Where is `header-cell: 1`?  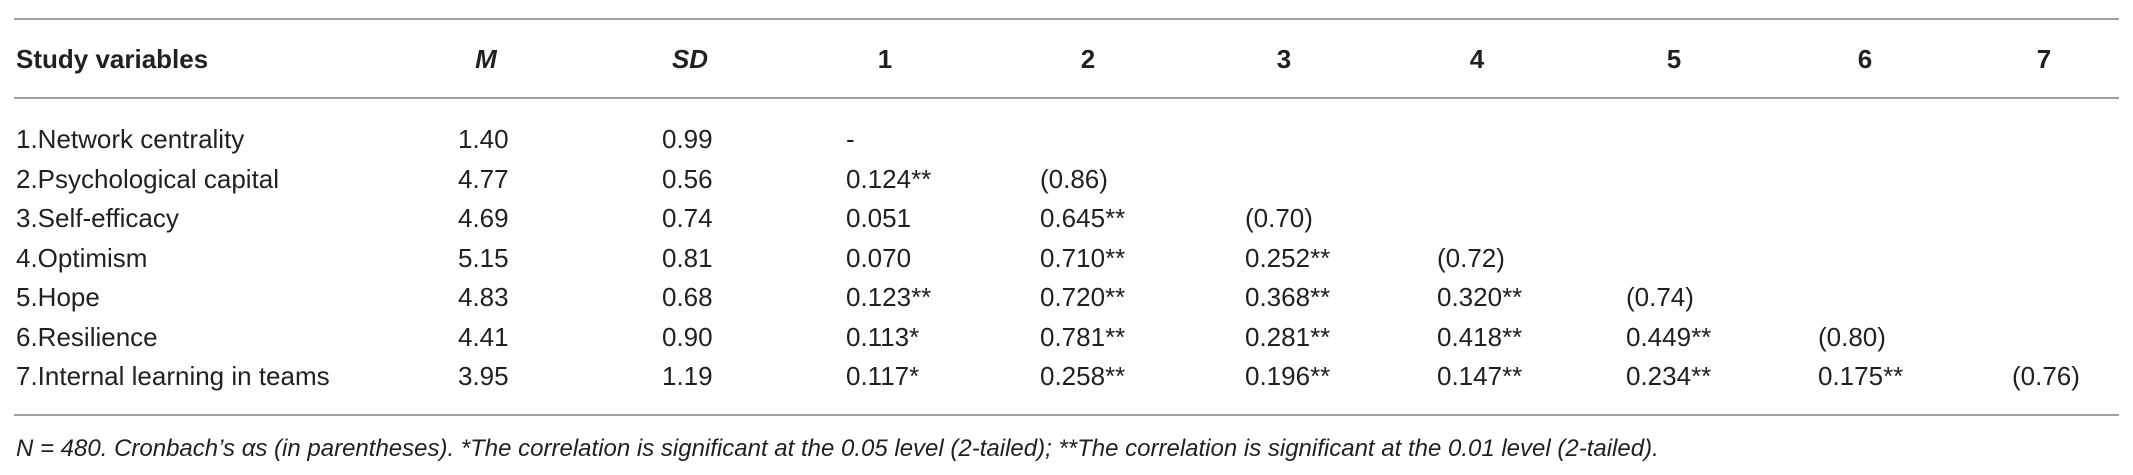
header-cell: 1 is located at coordinates (885, 59).